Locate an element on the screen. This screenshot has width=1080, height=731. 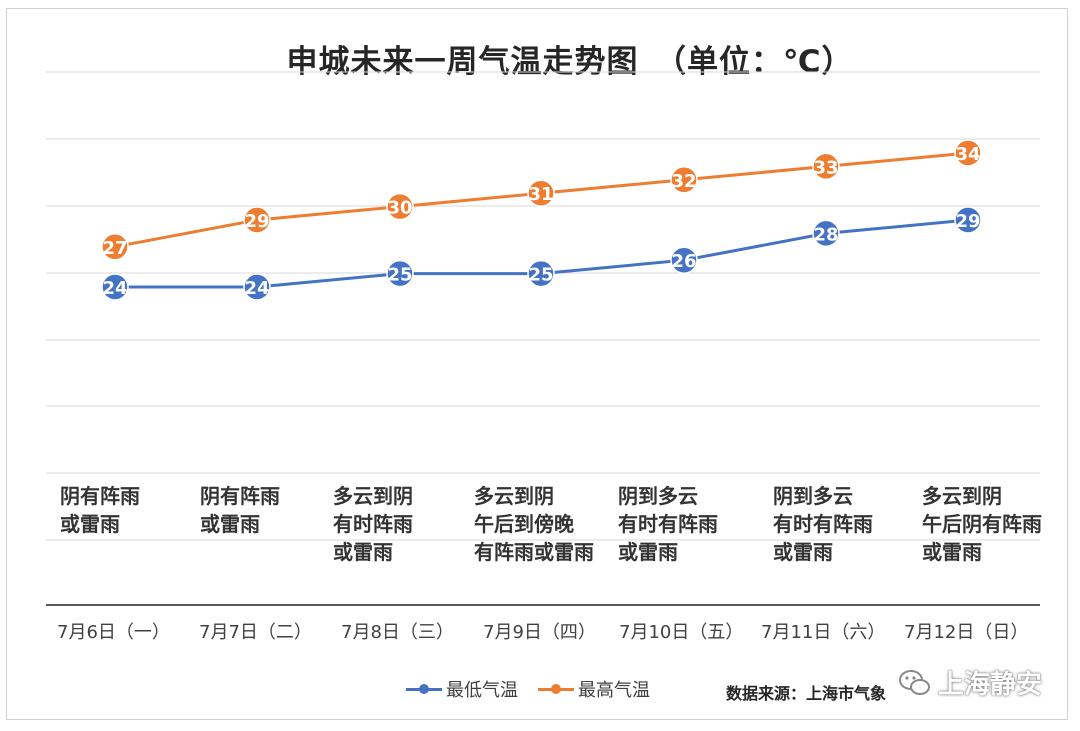
watermark: 上海静安 is located at coordinates (970, 682).